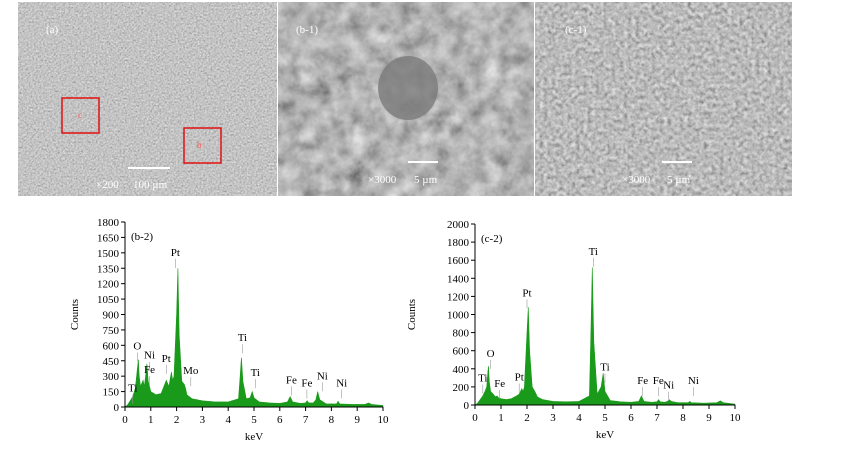 The height and width of the screenshot is (451, 862). Describe the element at coordinates (111, 362) in the screenshot. I see `y-tick-label: 450` at that location.